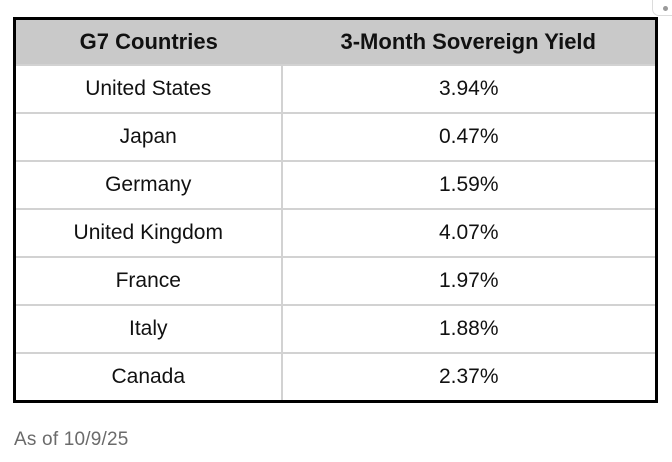  Describe the element at coordinates (469, 280) in the screenshot. I see `yield-cell: 1.97%` at that location.